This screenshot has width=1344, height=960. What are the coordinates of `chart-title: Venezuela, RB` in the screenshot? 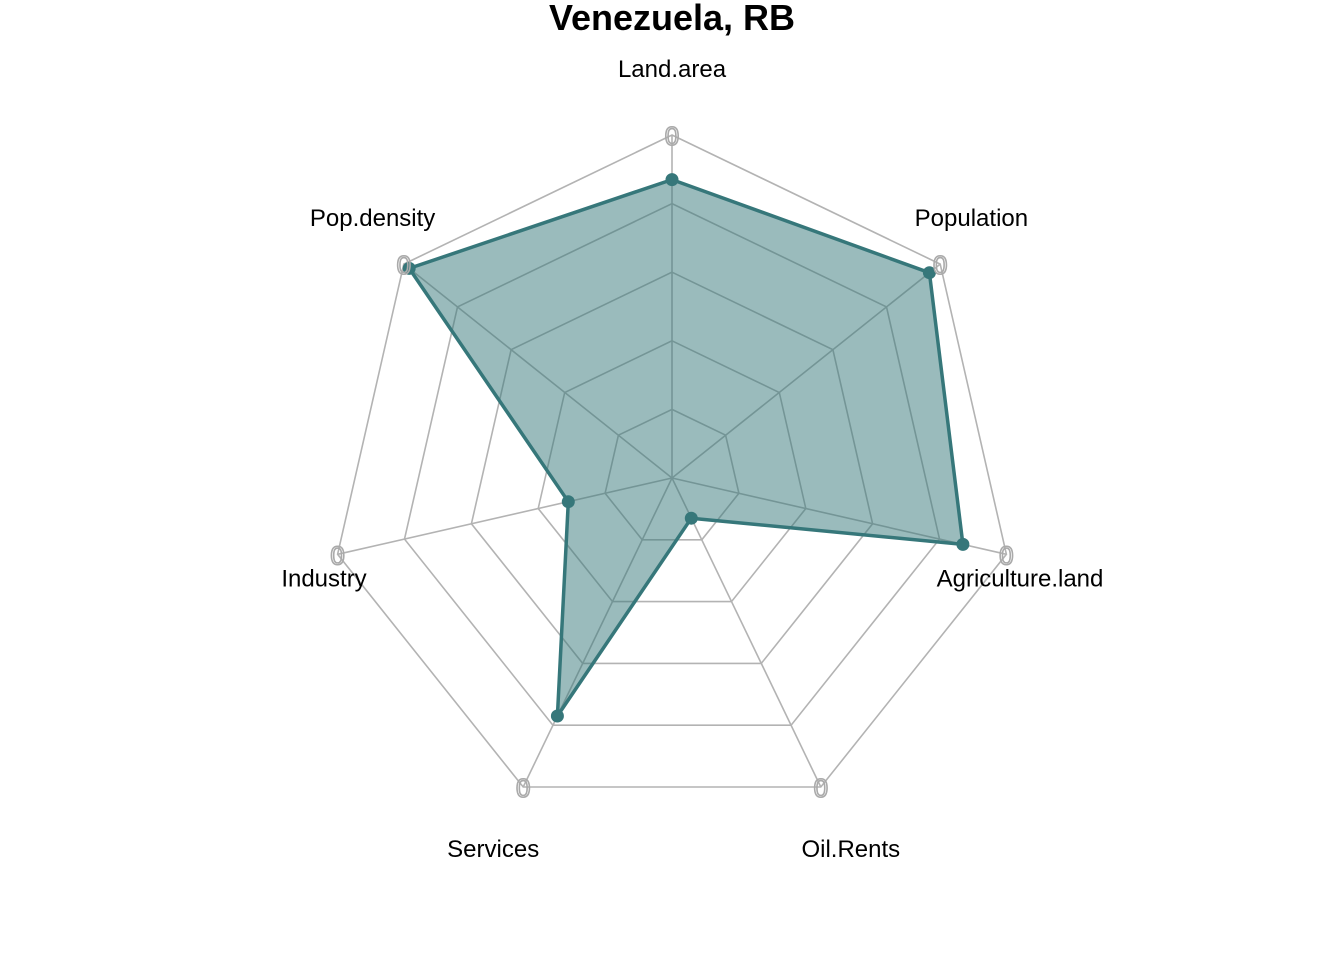 It's located at (672, 19).